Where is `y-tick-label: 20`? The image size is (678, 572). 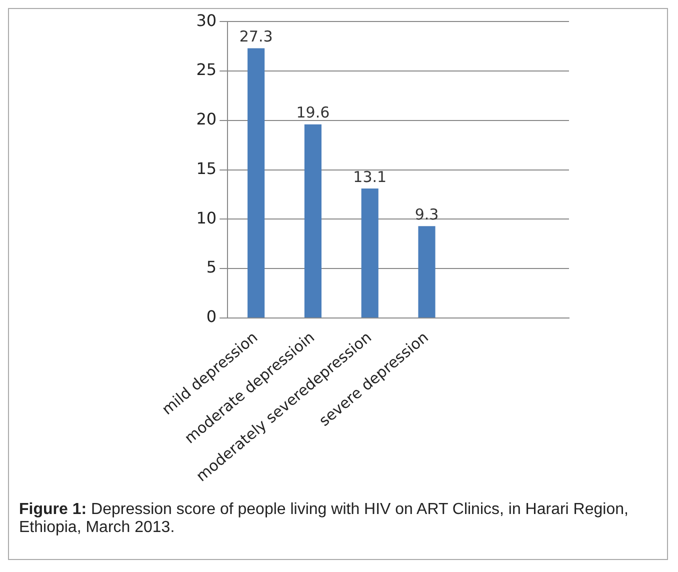 y-tick-label: 20 is located at coordinates (206, 119).